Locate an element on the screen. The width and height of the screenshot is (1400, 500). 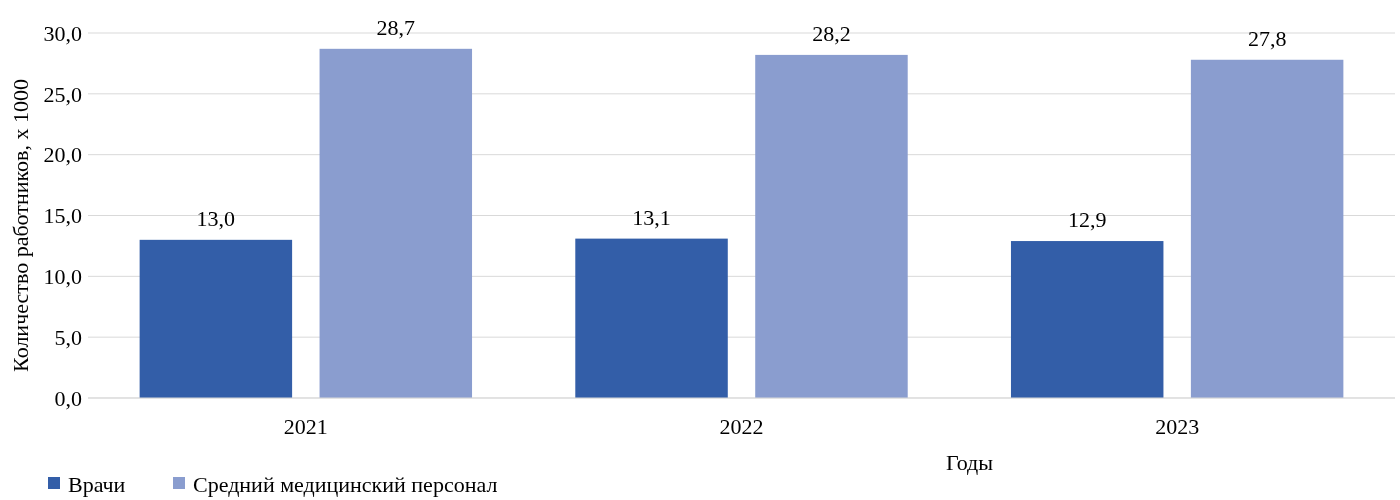
y-tick-label: 20,0 is located at coordinates (62, 155).